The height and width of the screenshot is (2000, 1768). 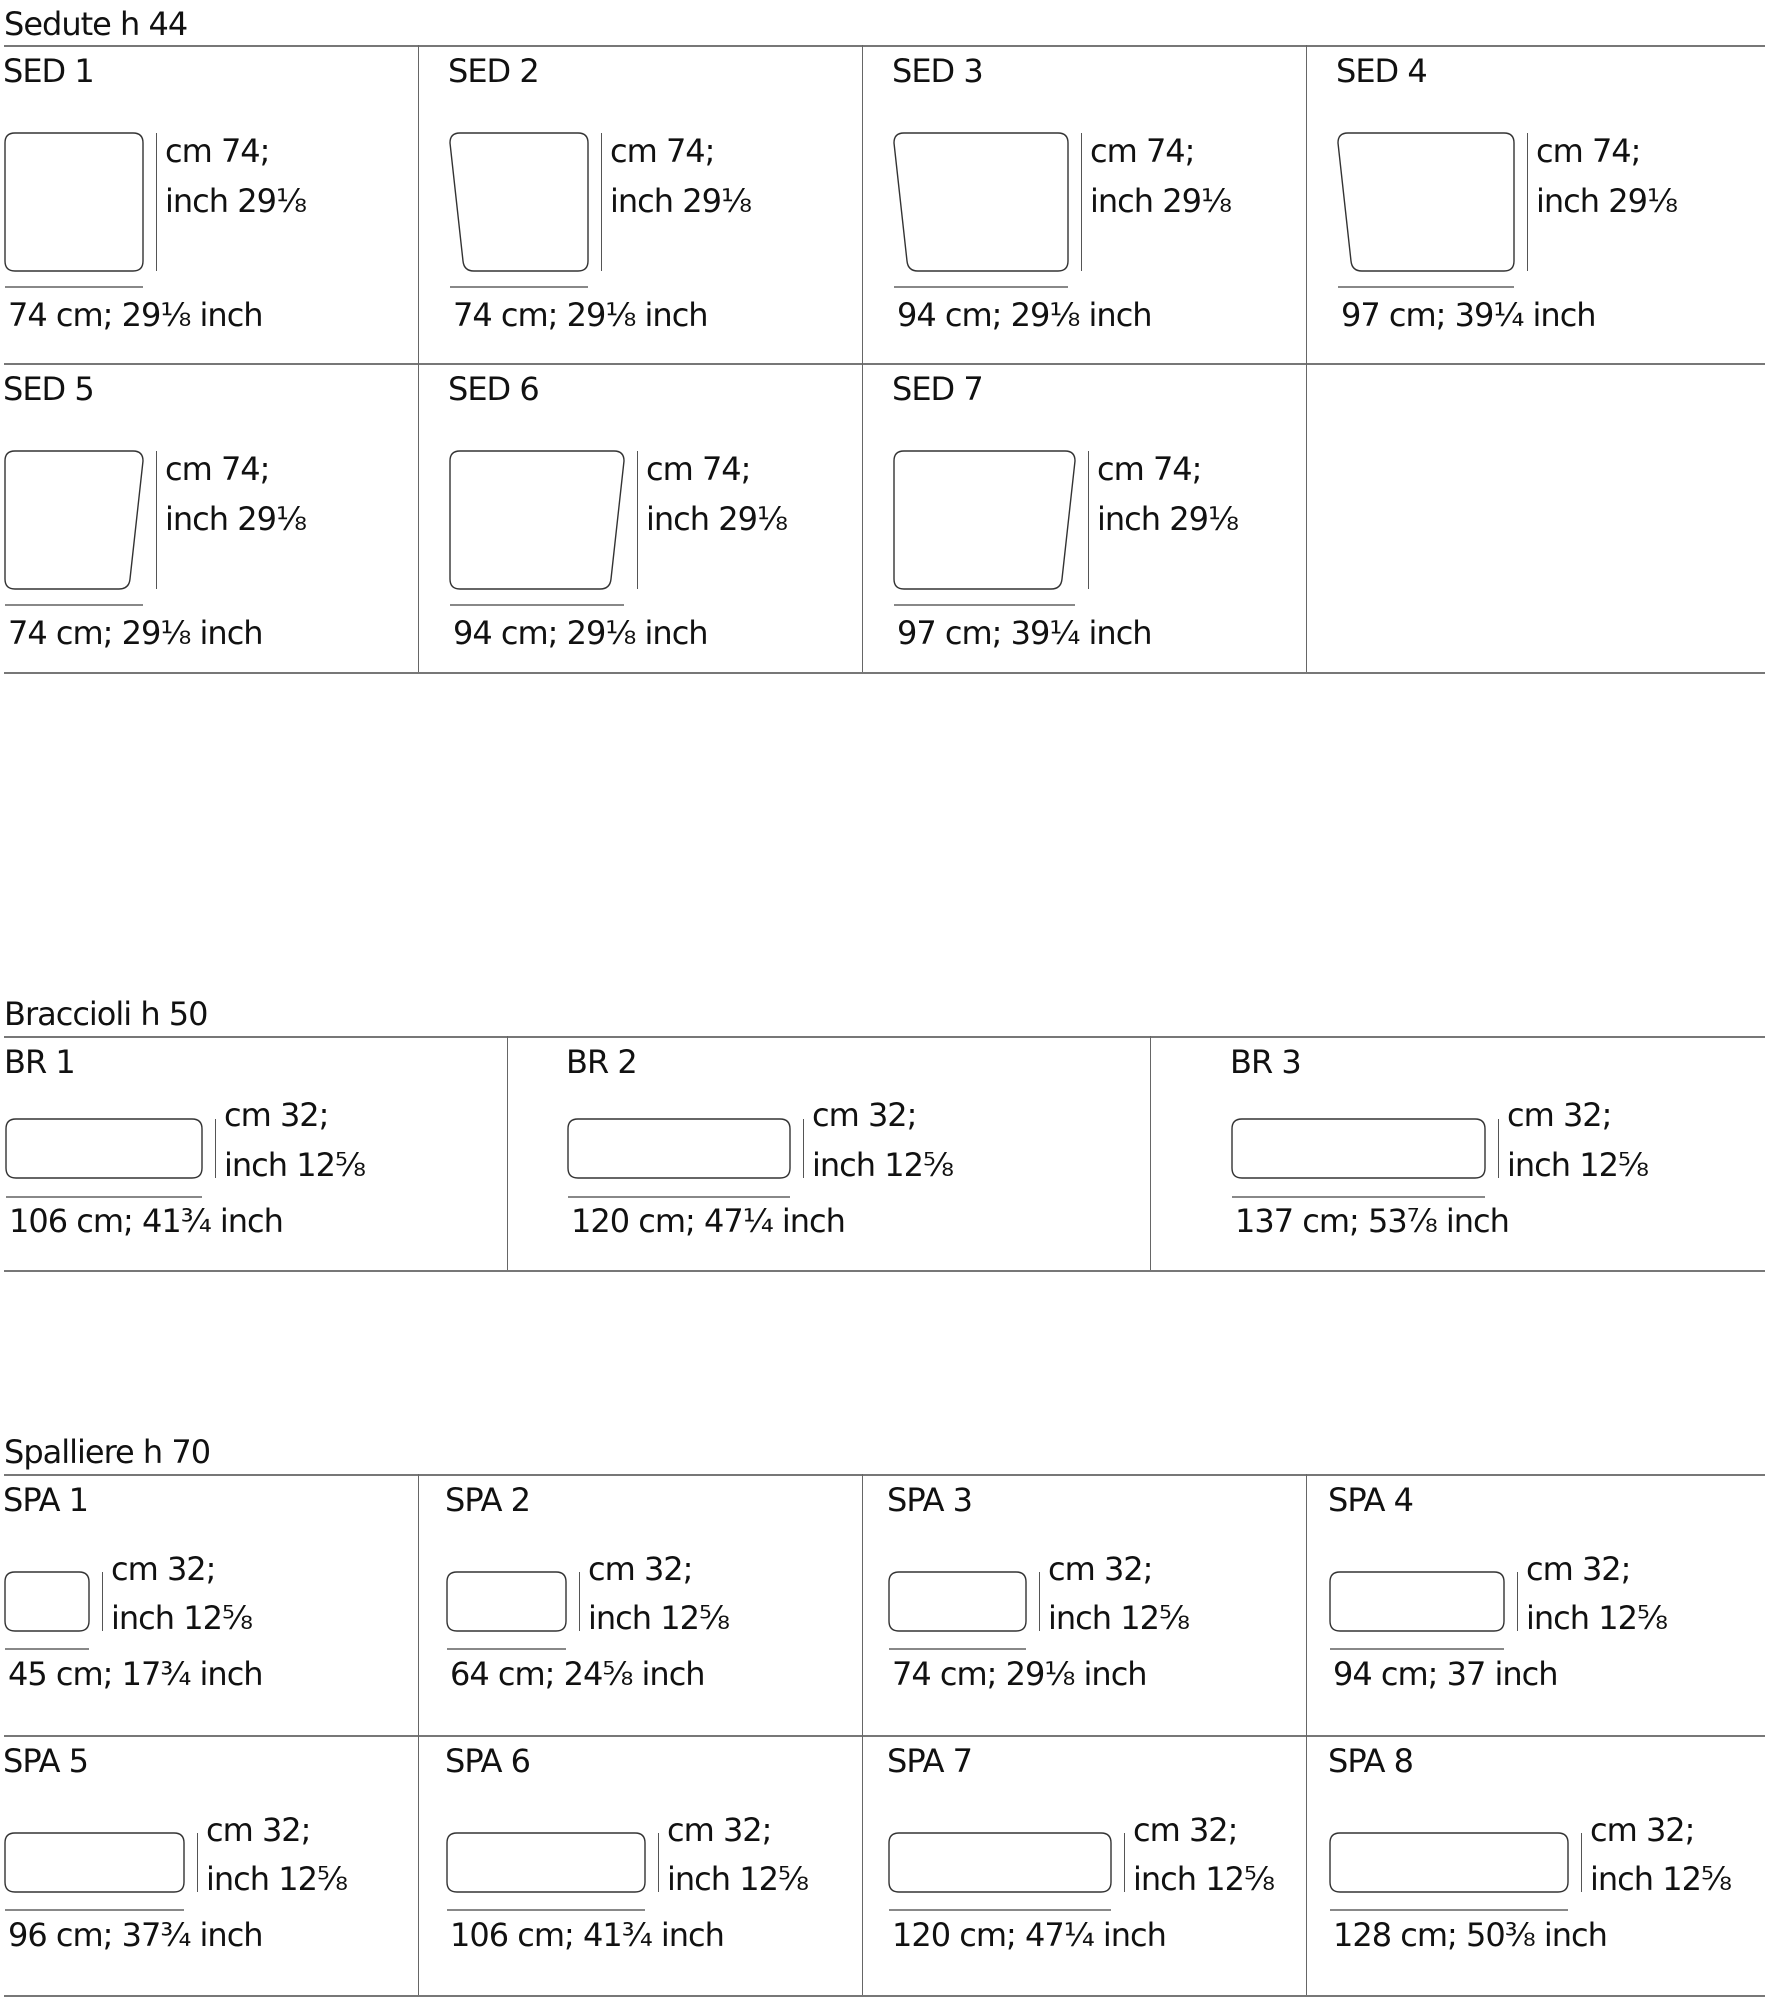 What do you see at coordinates (1526, 1865) in the screenshot?
I see `module-cell: SPA 8 cm 32; inch 12⅝ 128 cm; 50⅜ inch` at bounding box center [1526, 1865].